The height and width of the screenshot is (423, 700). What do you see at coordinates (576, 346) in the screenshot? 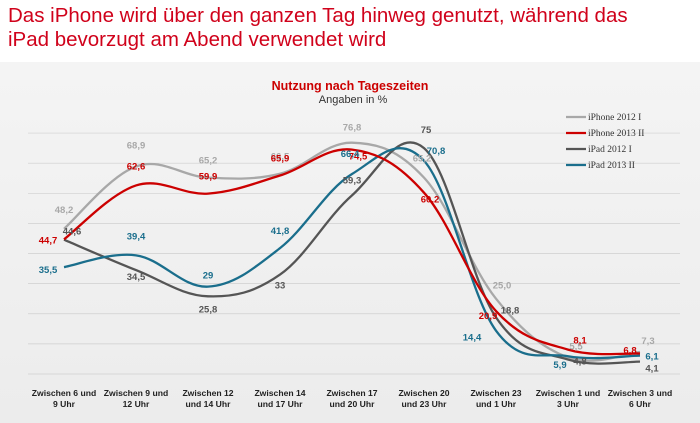
I see `data-label: 5,5` at bounding box center [576, 346].